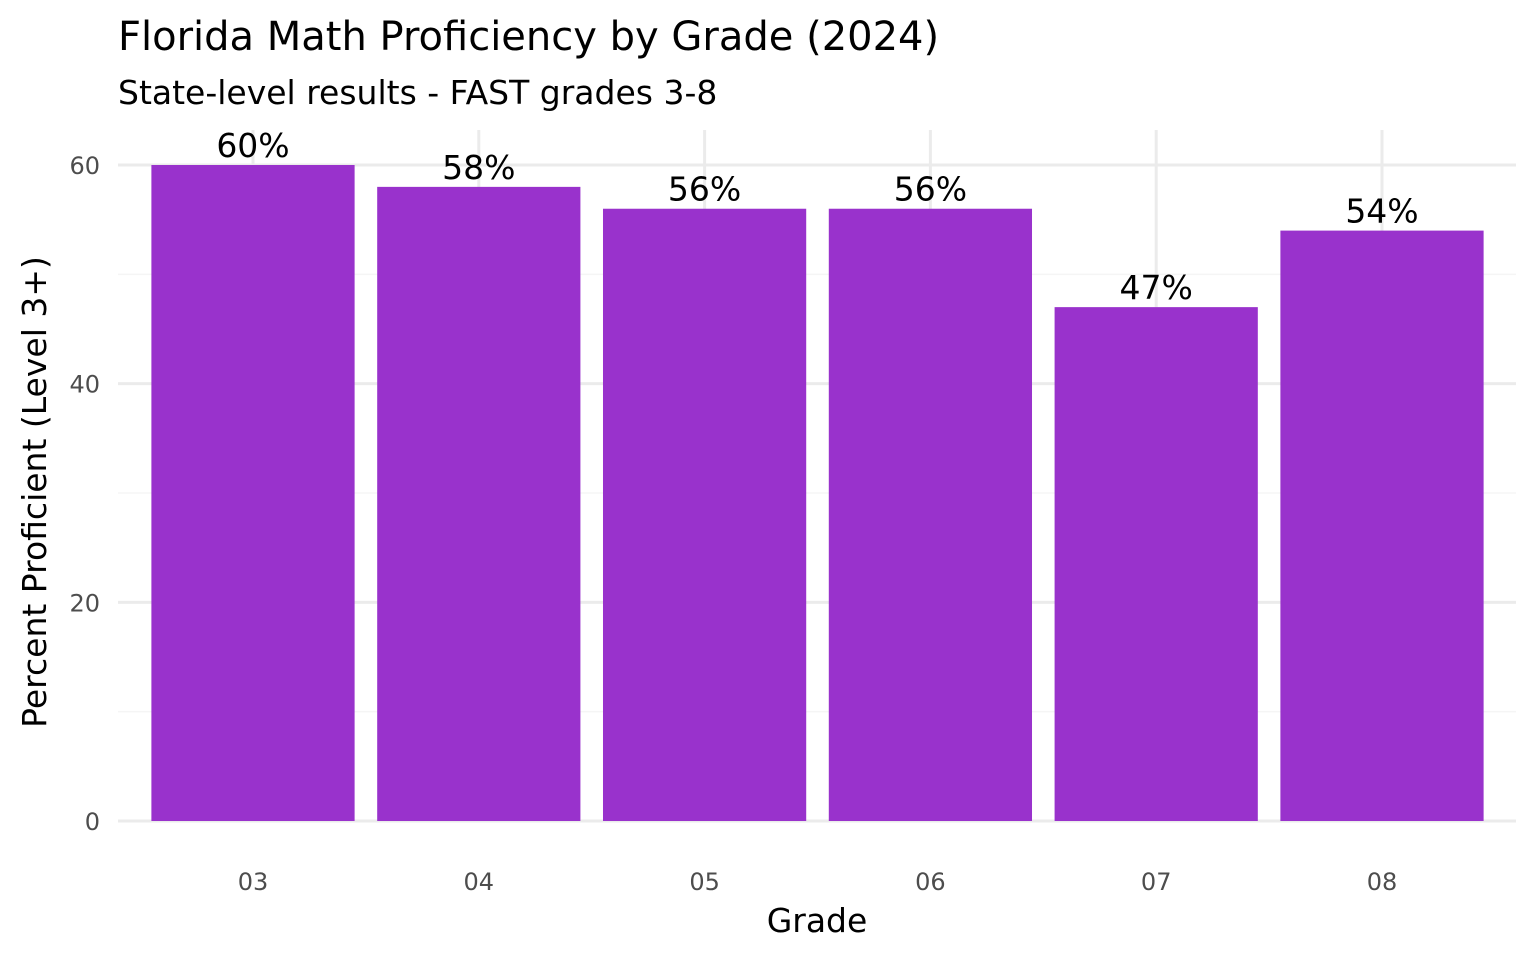 Image resolution: width=1536 pixels, height=960 pixels. Describe the element at coordinates (92, 822) in the screenshot. I see `y-tick-label: 0` at that location.